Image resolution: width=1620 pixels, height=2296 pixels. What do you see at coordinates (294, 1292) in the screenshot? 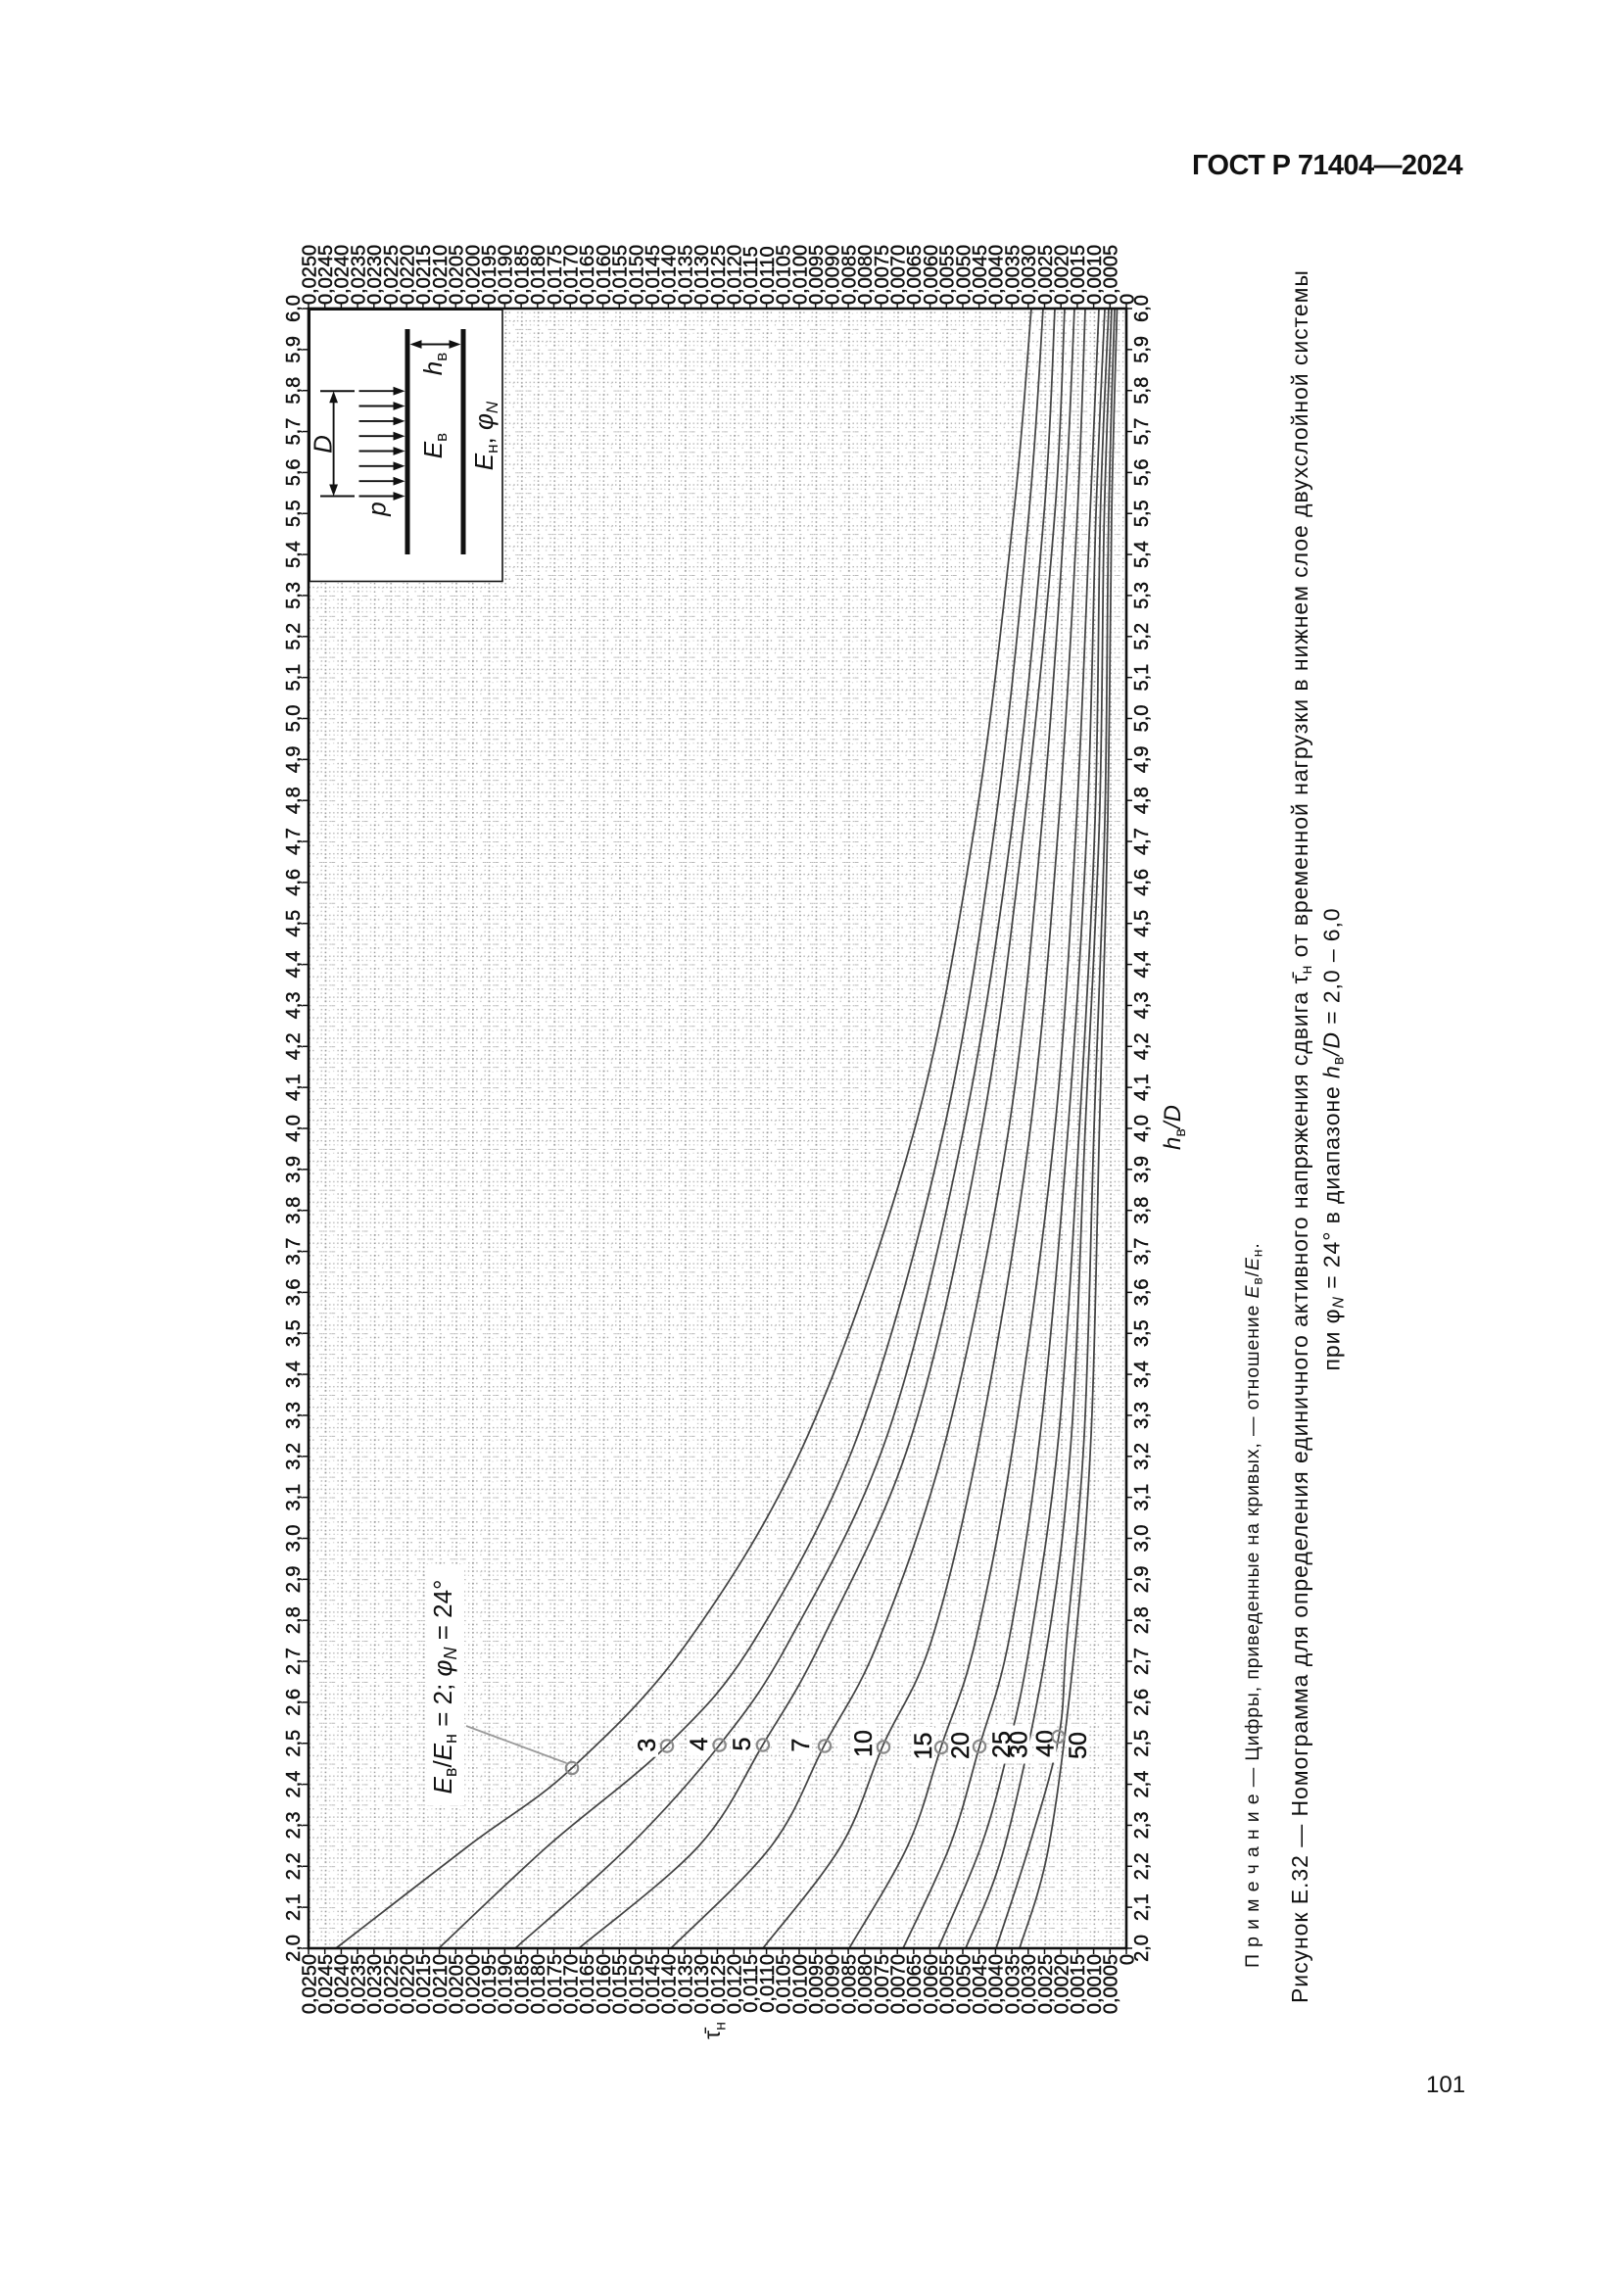
I see `svg-text: 3,6` at bounding box center [294, 1292].